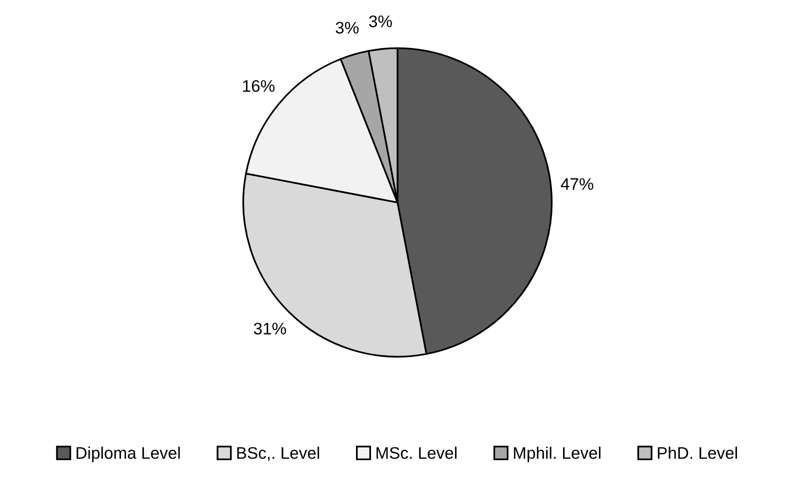 The image size is (795, 482). What do you see at coordinates (270, 328) in the screenshot?
I see `data-label: 31%` at bounding box center [270, 328].